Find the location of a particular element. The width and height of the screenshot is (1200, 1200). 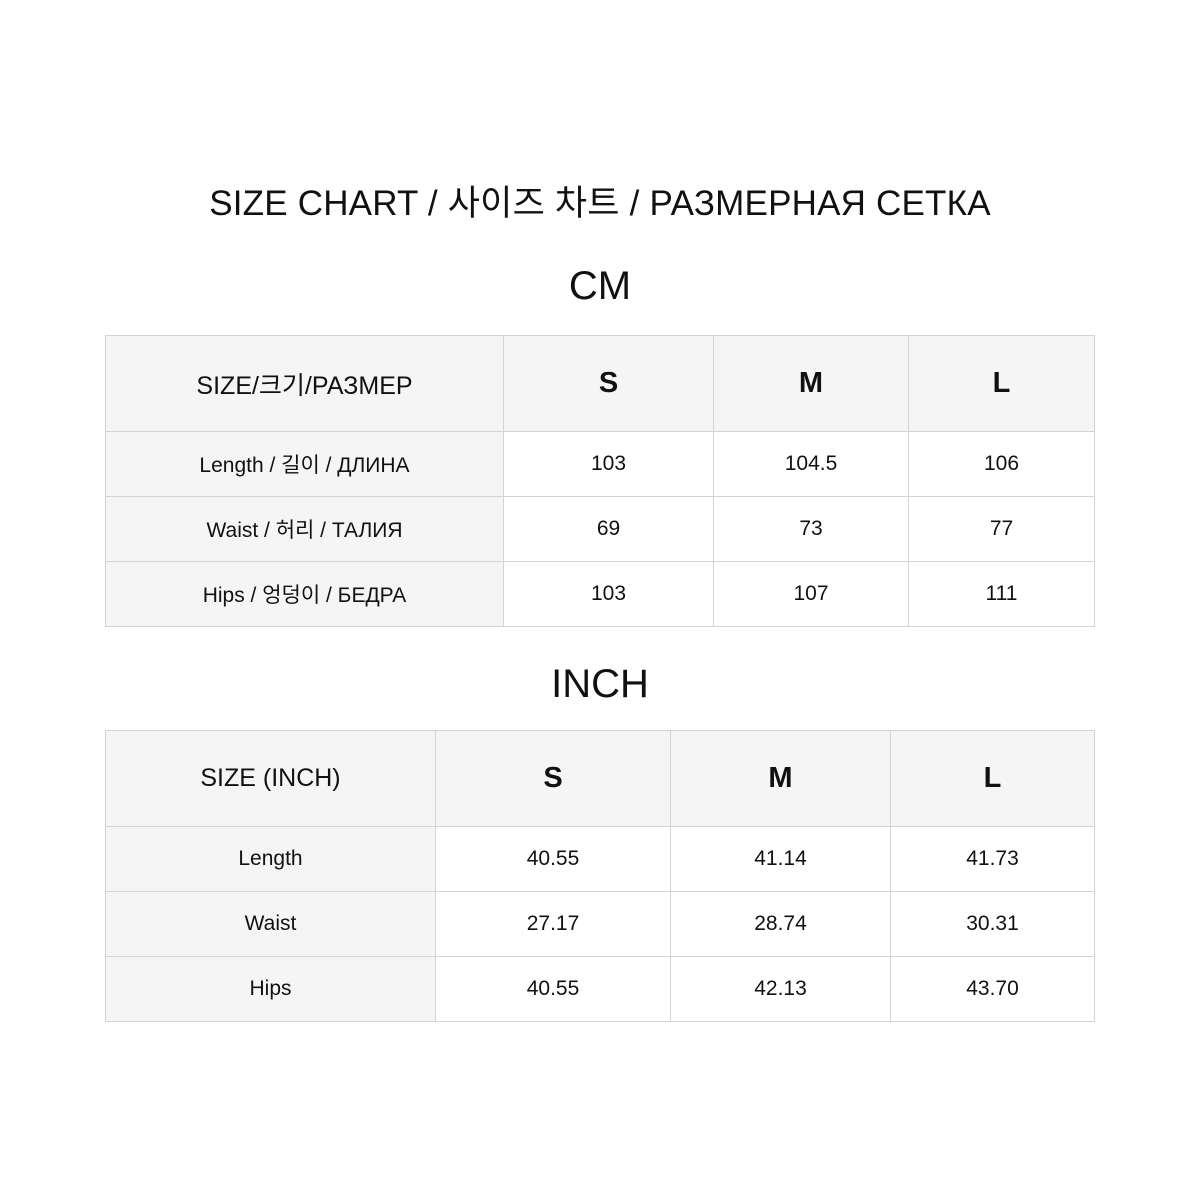

inch-row-waist-value-m: 28.74 is located at coordinates (780, 924).